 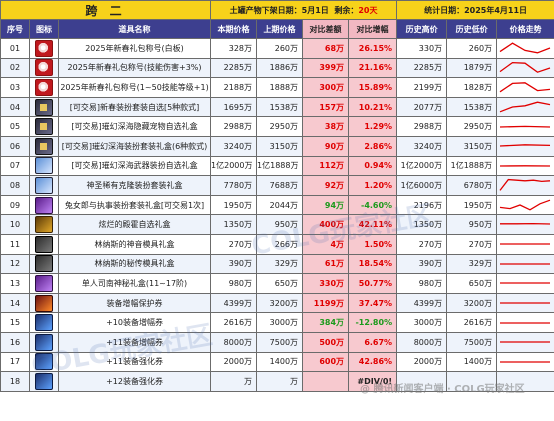 I want to click on row-high: 1350万, so click(x=422, y=224).